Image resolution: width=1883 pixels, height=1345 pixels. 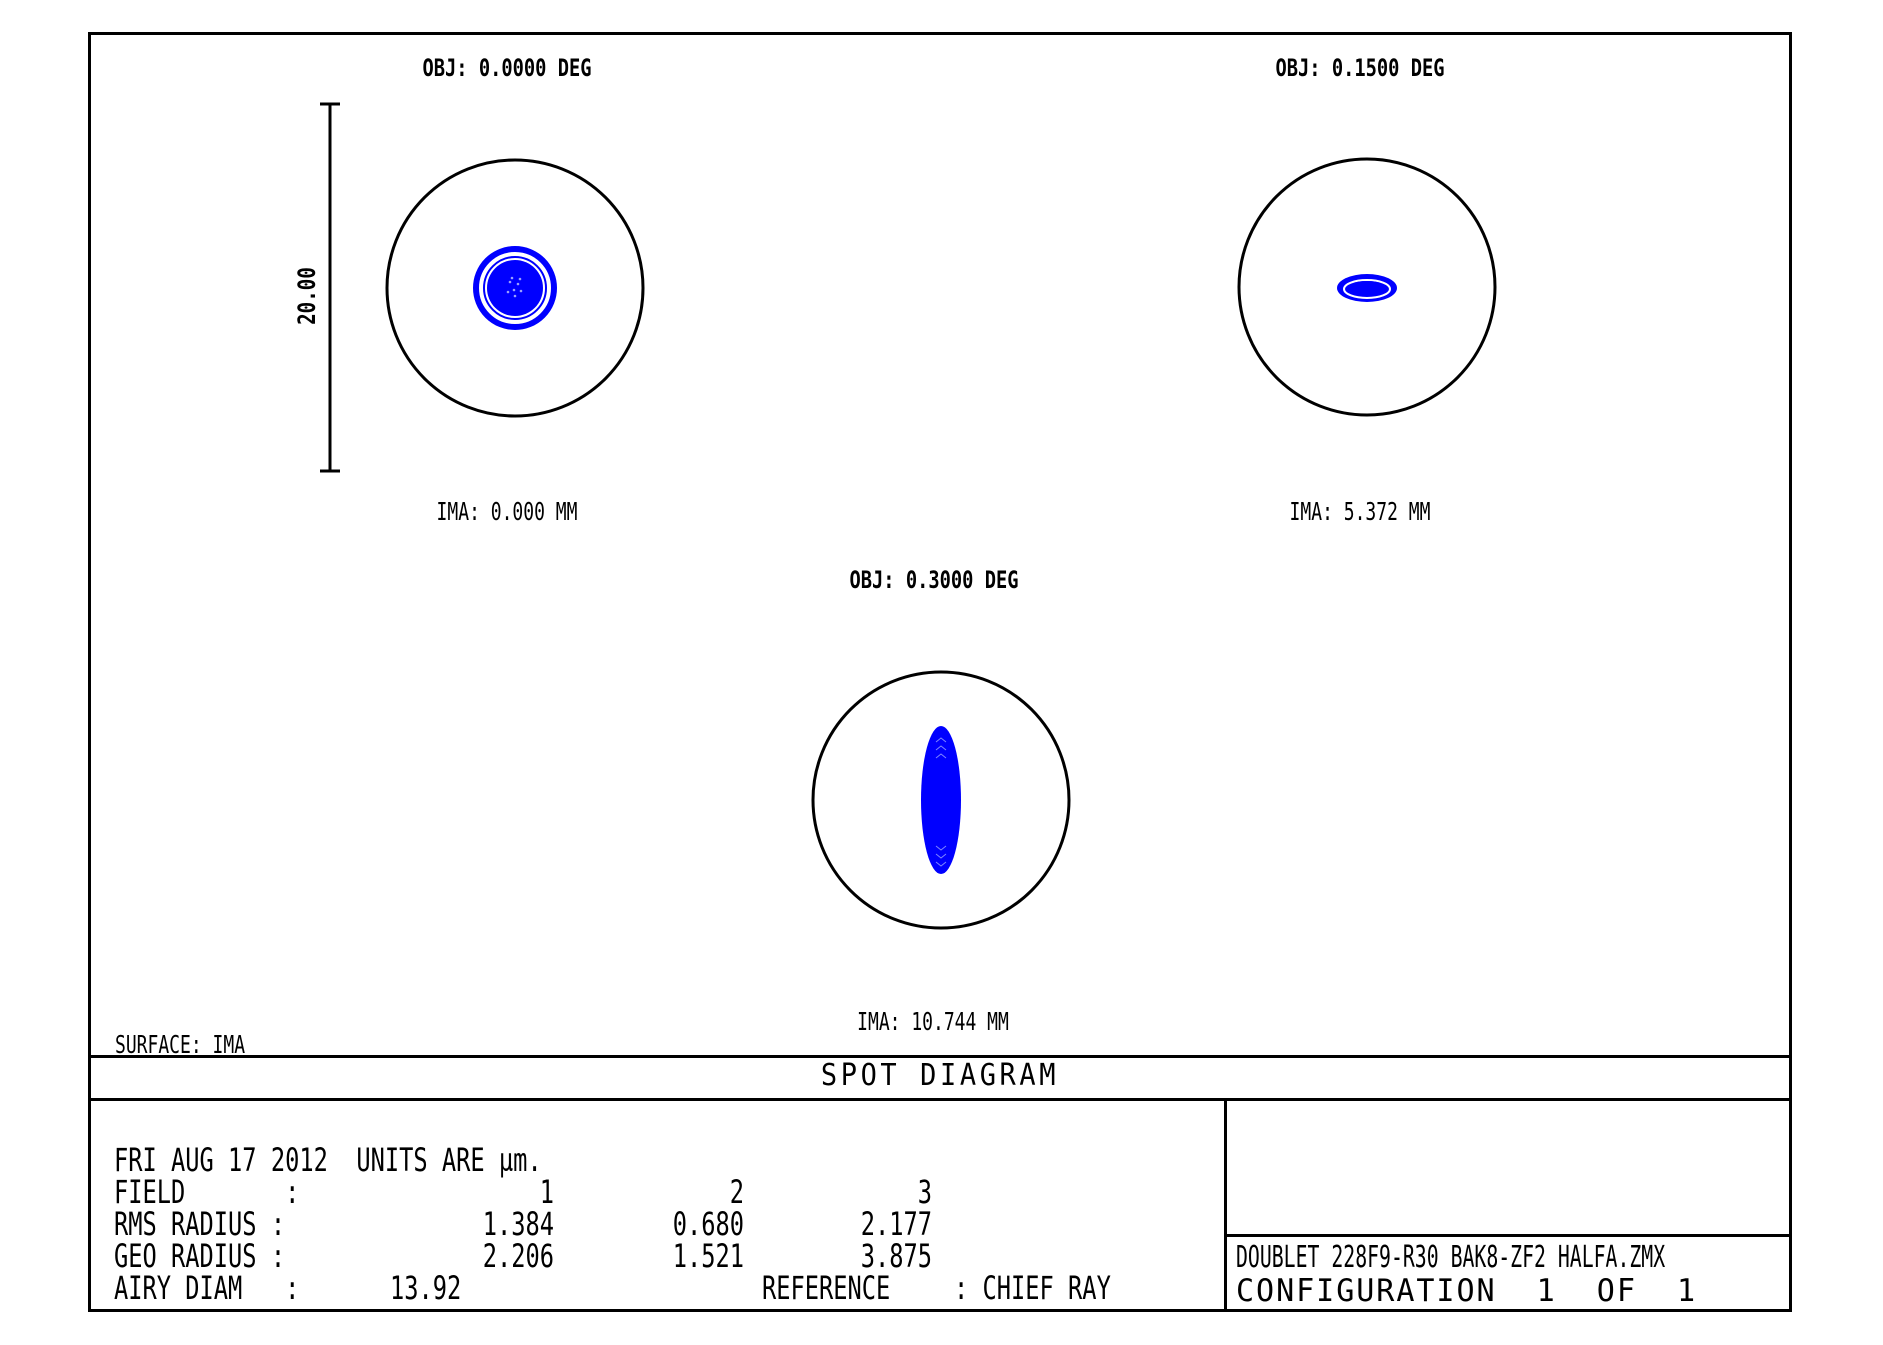 What do you see at coordinates (518, 1256) in the screenshot?
I see `geo-radius-field-1: 2.206` at bounding box center [518, 1256].